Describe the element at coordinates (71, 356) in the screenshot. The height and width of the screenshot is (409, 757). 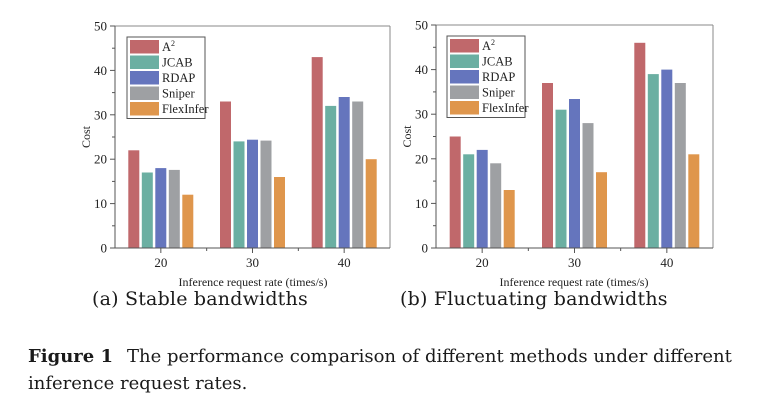
I see `figure-label: Figure 1` at that location.